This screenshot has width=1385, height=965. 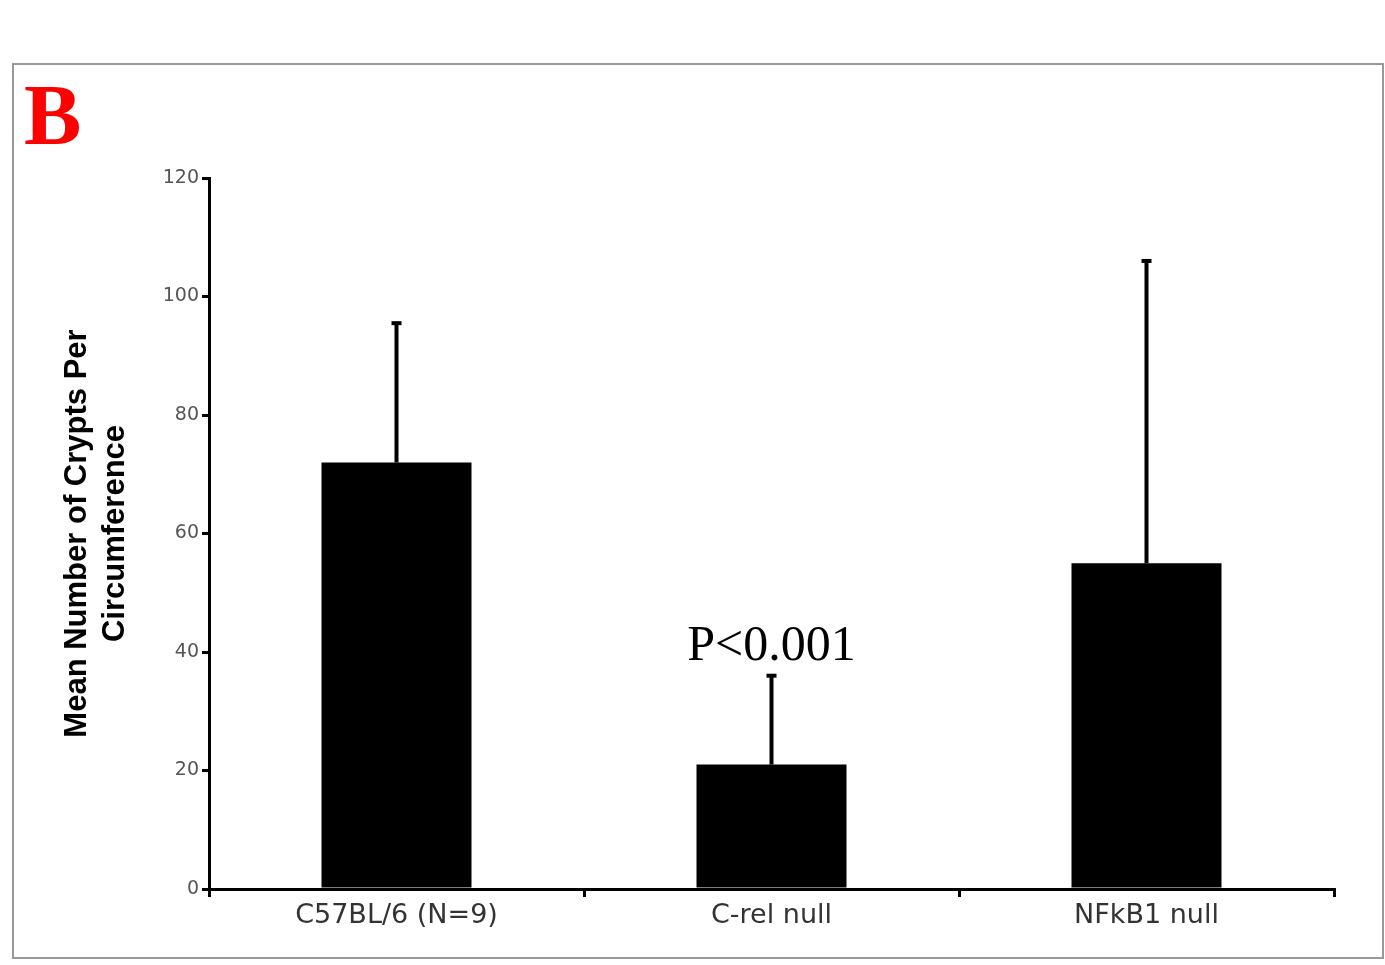 What do you see at coordinates (94, 533) in the screenshot?
I see `y-axis-title: Mean Number of Crypts Per Circumference` at bounding box center [94, 533].